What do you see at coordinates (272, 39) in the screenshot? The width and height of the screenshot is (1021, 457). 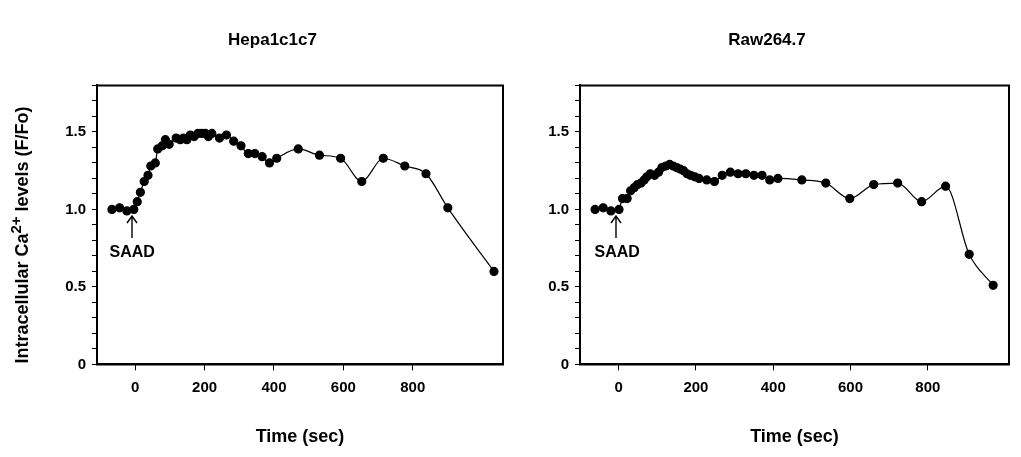 I see `chart-title: Hepa1c1c7` at bounding box center [272, 39].